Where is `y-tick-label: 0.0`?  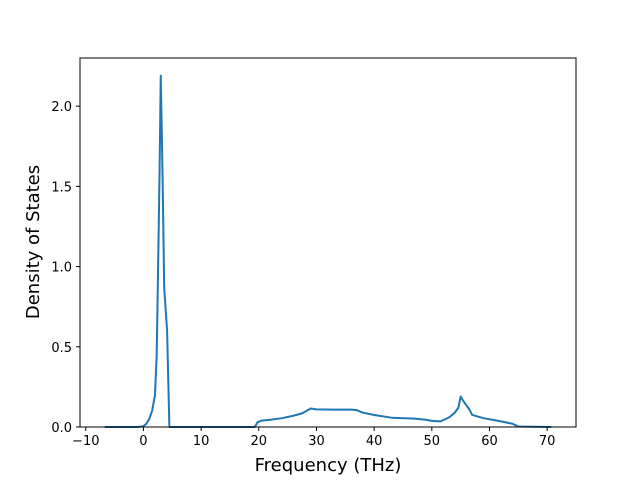 y-tick-label: 0.0 is located at coordinates (61, 428).